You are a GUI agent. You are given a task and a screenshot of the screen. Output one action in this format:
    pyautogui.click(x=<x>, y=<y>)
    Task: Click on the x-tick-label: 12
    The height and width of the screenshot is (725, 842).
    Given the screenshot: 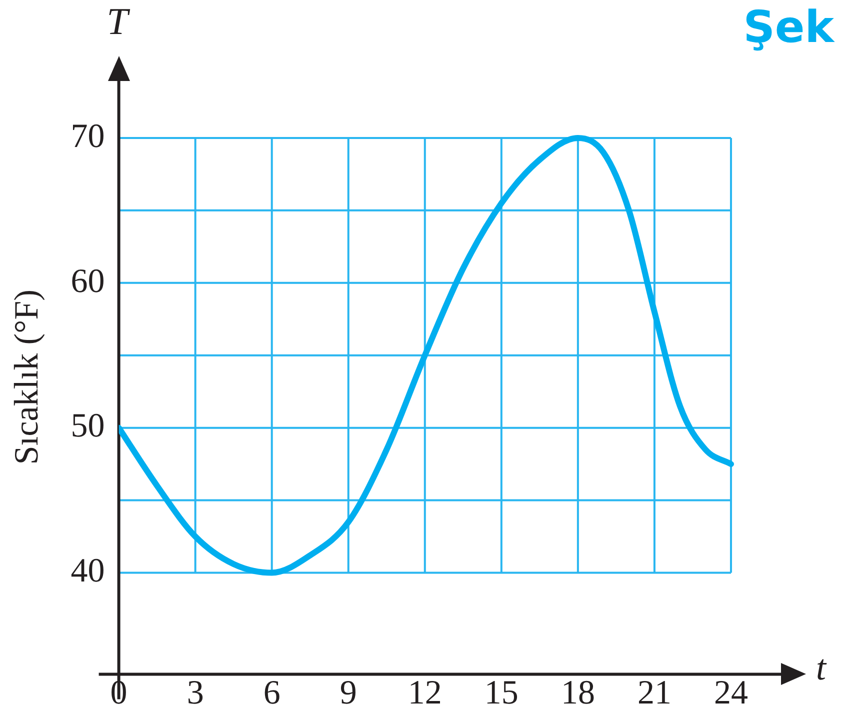 What is the action you would take?
    pyautogui.click(x=425, y=693)
    